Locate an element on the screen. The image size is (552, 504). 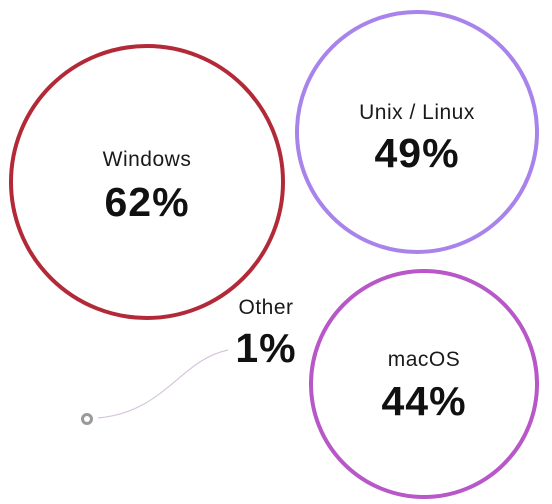
bubble-windows-value: 62% is located at coordinates (146, 202).